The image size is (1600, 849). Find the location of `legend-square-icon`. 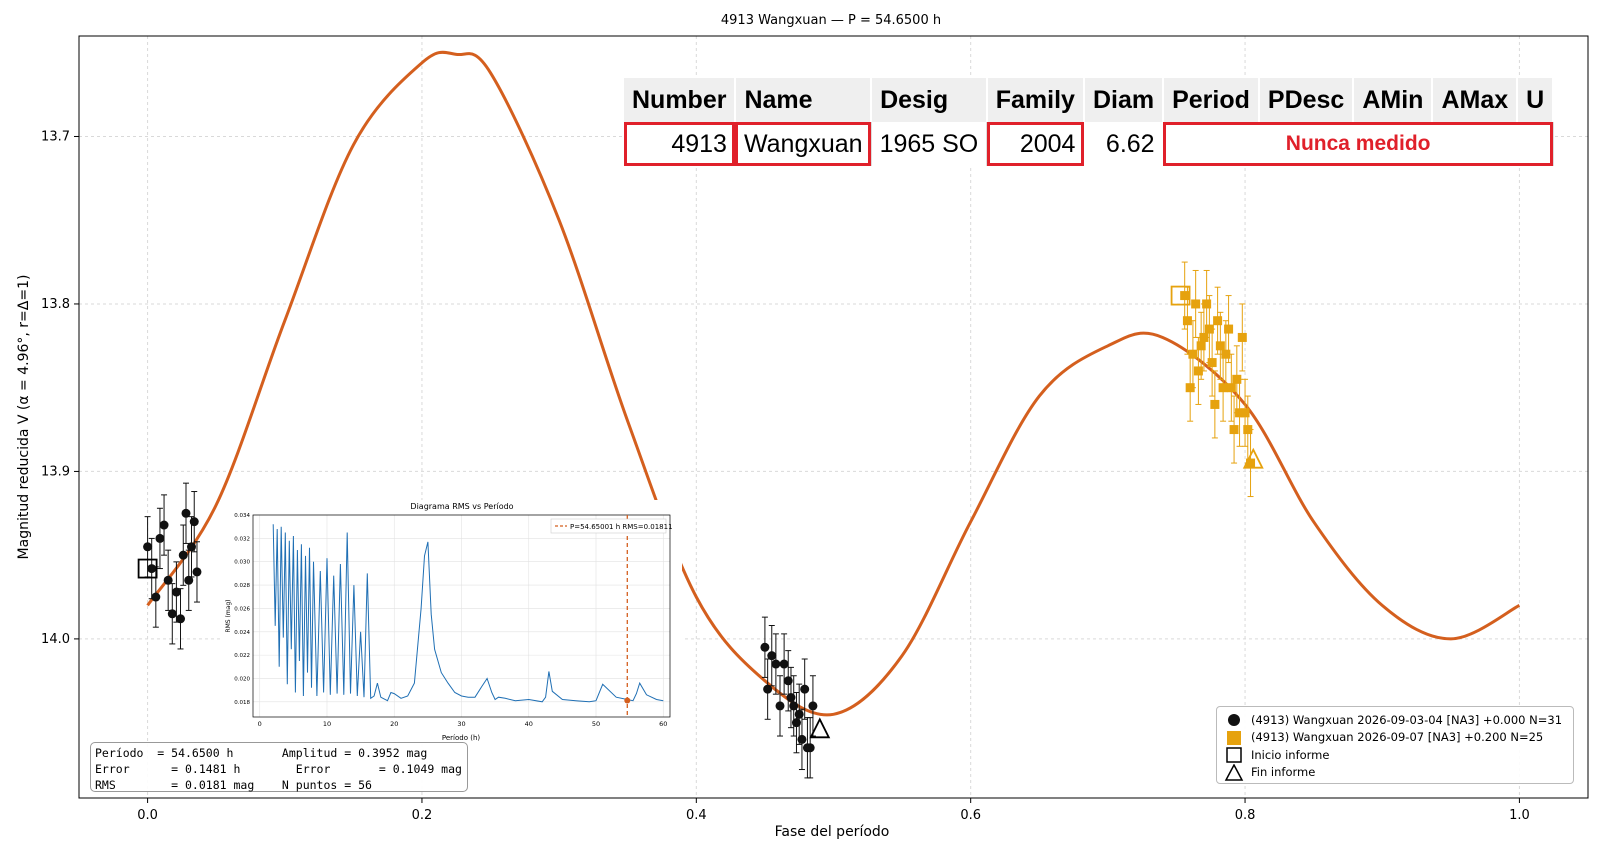

legend-square-icon is located at coordinates (1234, 737).